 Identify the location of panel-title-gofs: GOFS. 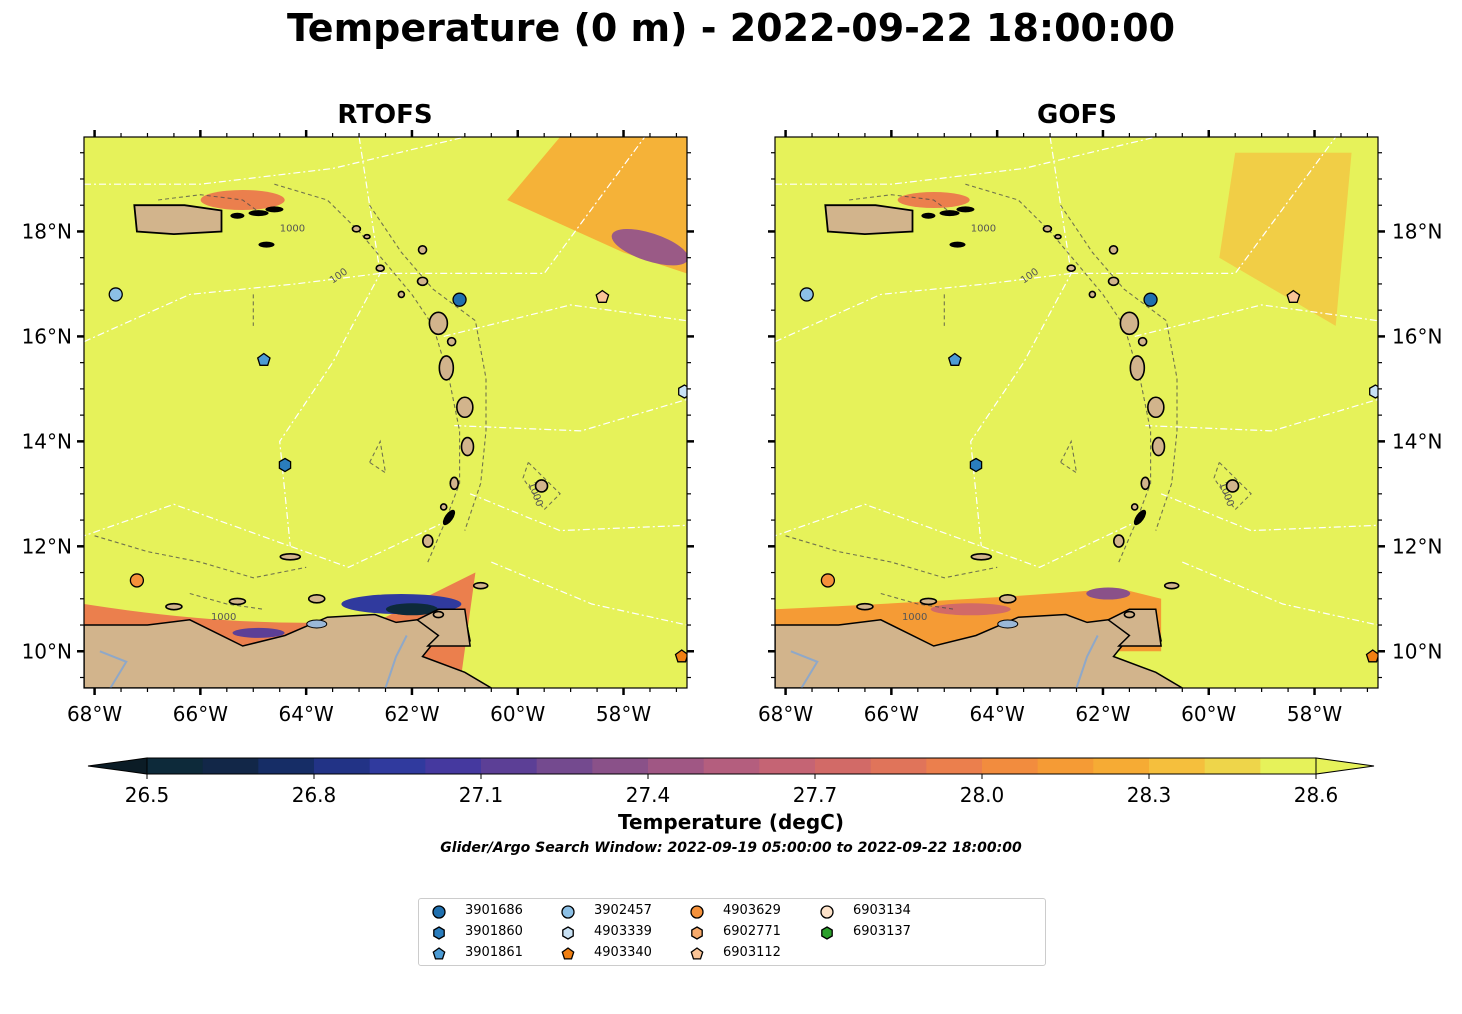
(1077, 115).